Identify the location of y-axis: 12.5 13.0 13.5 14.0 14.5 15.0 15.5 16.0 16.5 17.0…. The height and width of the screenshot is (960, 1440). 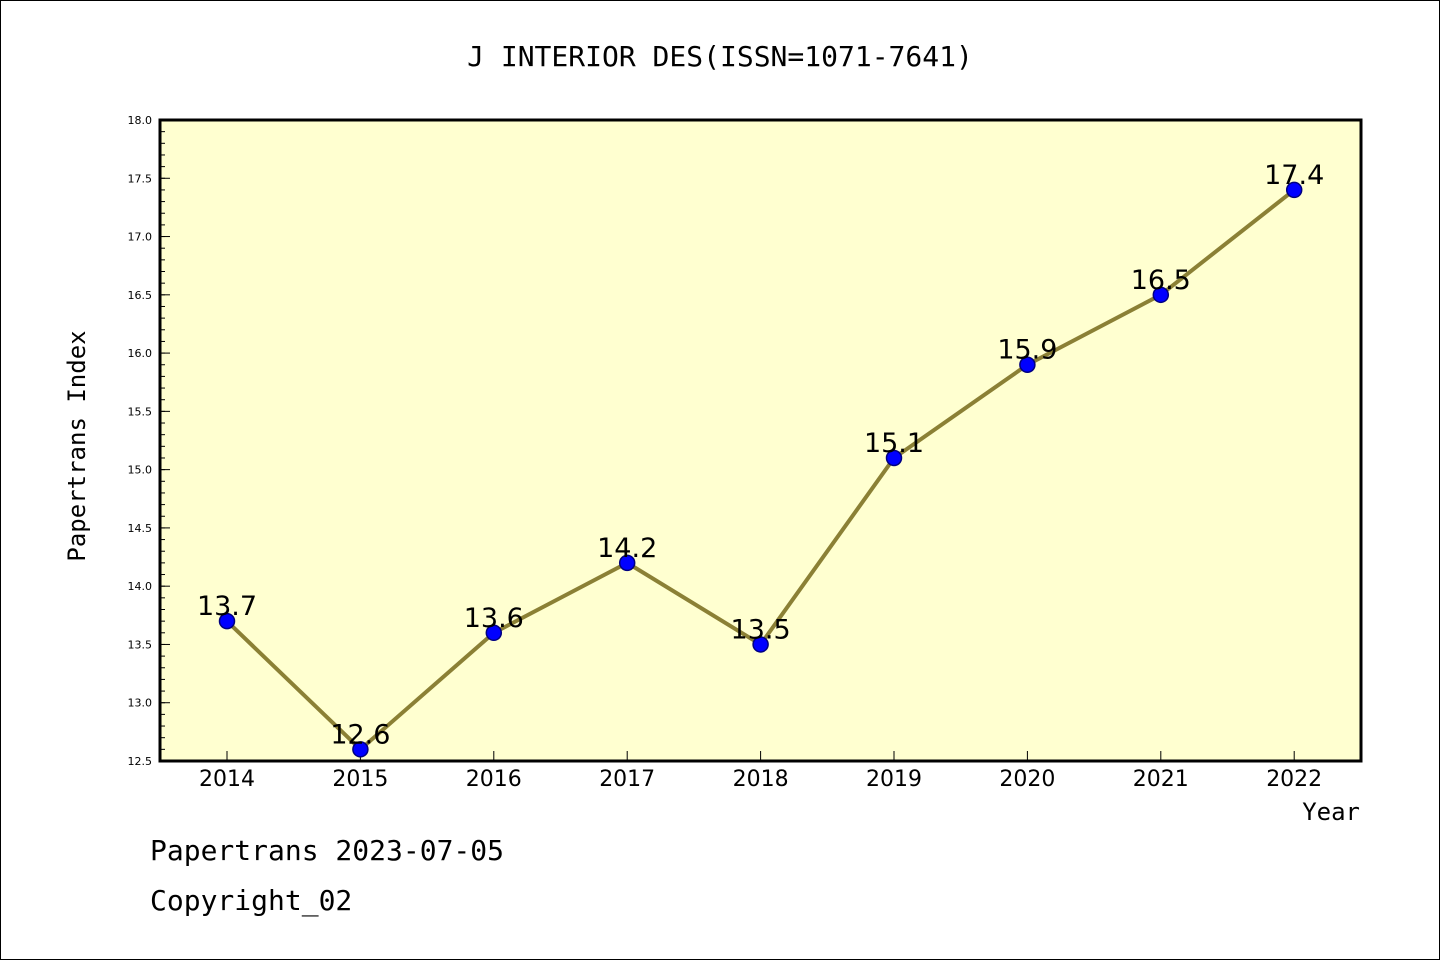
(149, 441).